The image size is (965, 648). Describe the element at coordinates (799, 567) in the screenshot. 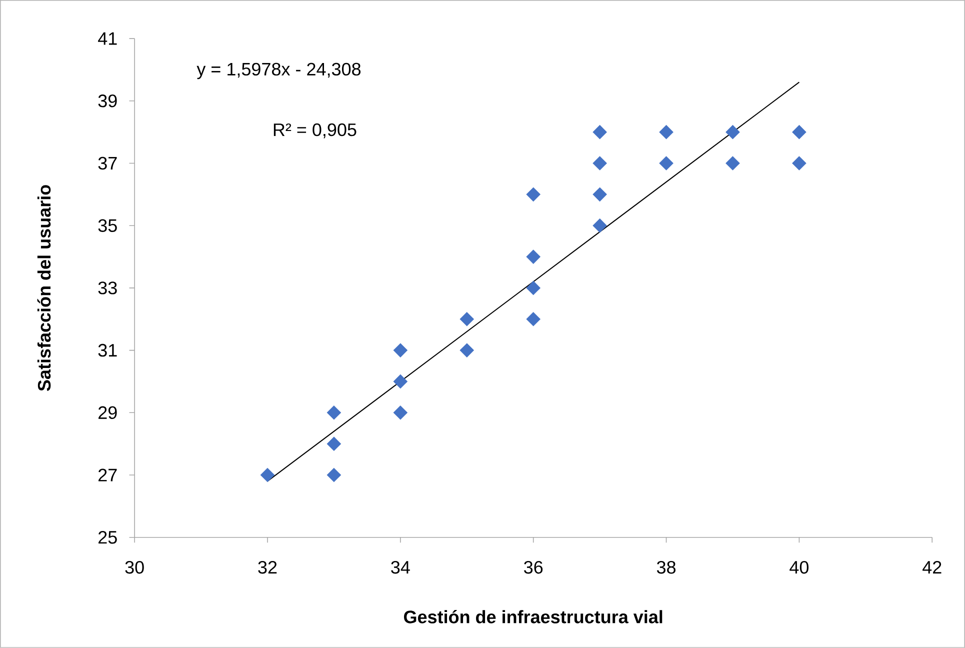

I see `x-tick-label: 40` at that location.